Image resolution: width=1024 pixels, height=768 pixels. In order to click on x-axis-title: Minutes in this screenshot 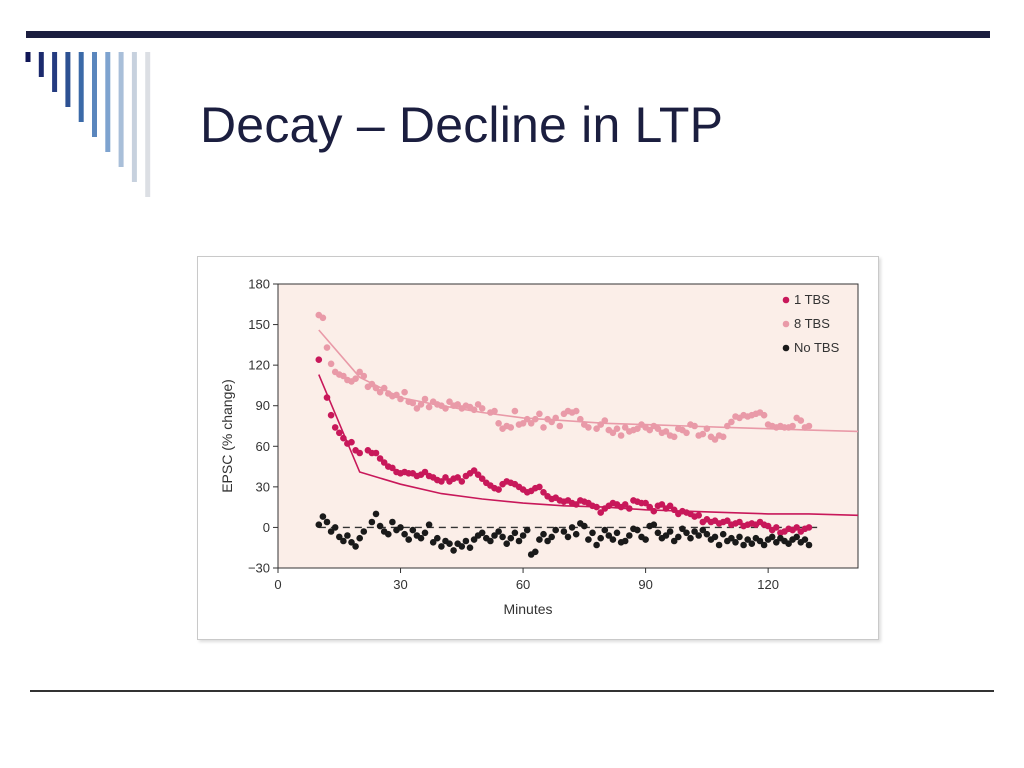, I will do `click(527, 609)`.